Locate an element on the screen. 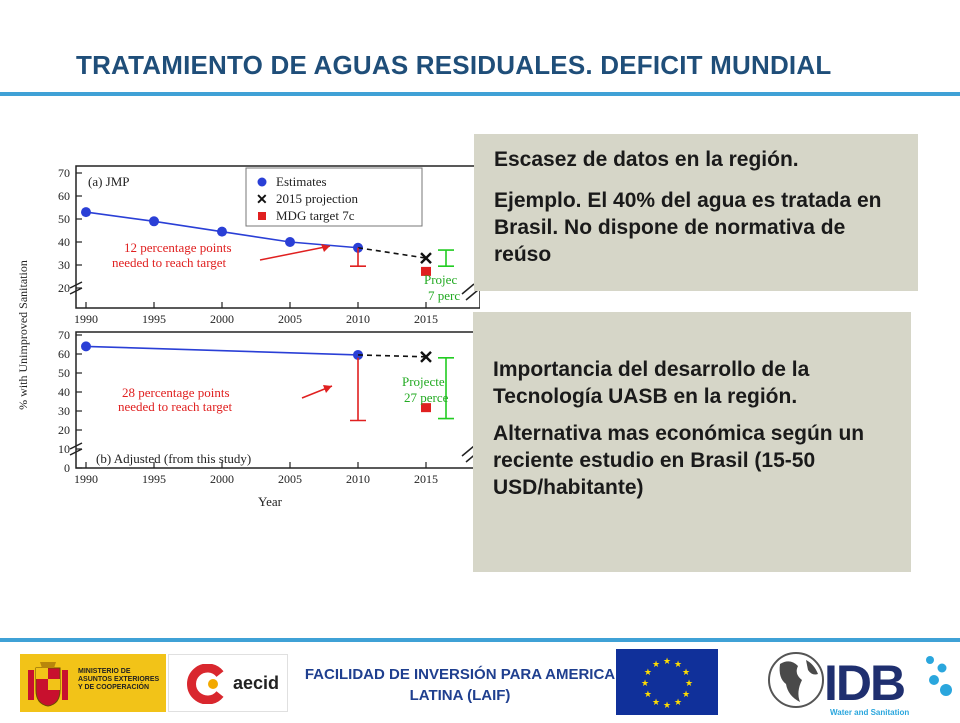  panel-b-frame is located at coordinates (277, 400).